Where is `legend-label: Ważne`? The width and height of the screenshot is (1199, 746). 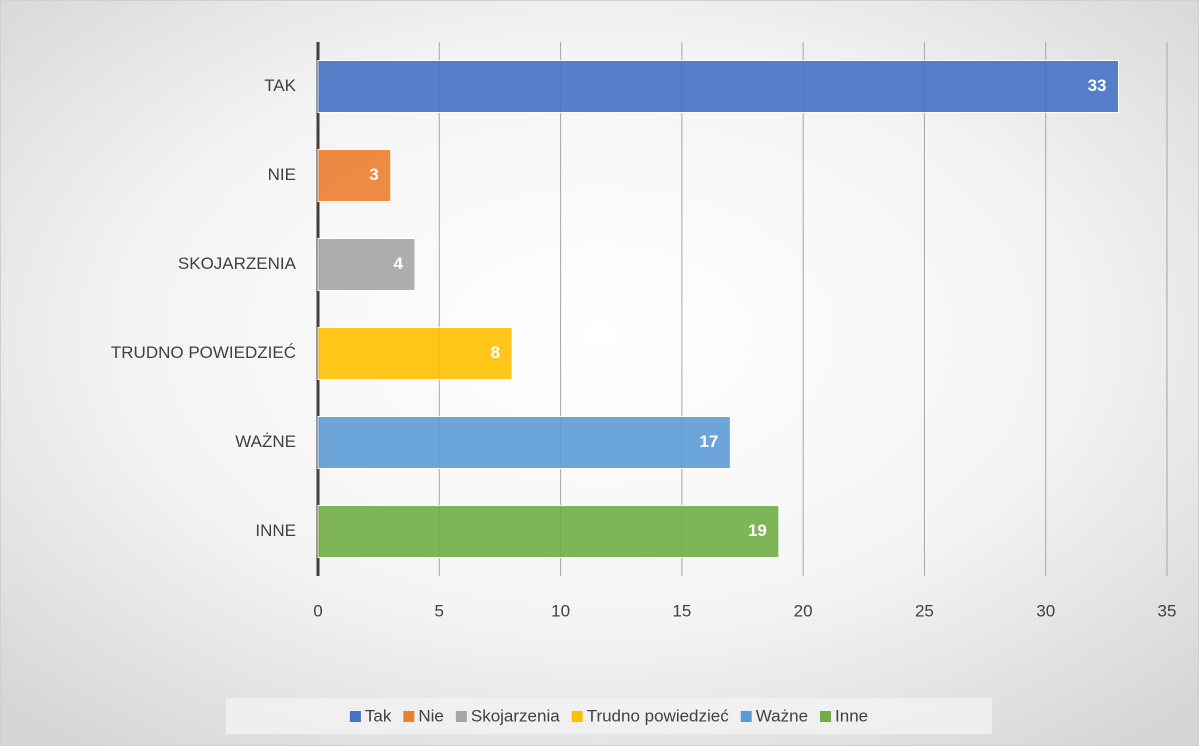 legend-label: Ważne is located at coordinates (782, 715).